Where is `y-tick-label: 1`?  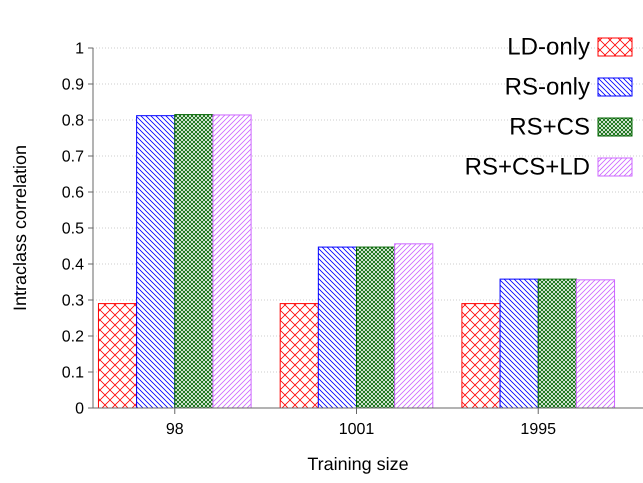
y-tick-label: 1 is located at coordinates (79, 49).